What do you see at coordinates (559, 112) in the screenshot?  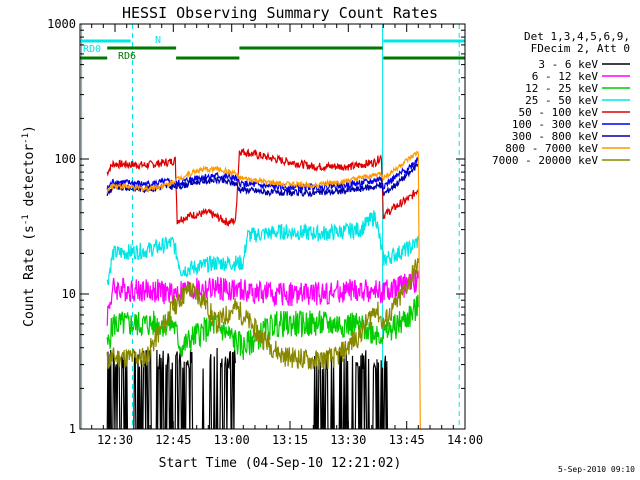 I see `legend-label-4: 50 - 100 keV` at bounding box center [559, 112].